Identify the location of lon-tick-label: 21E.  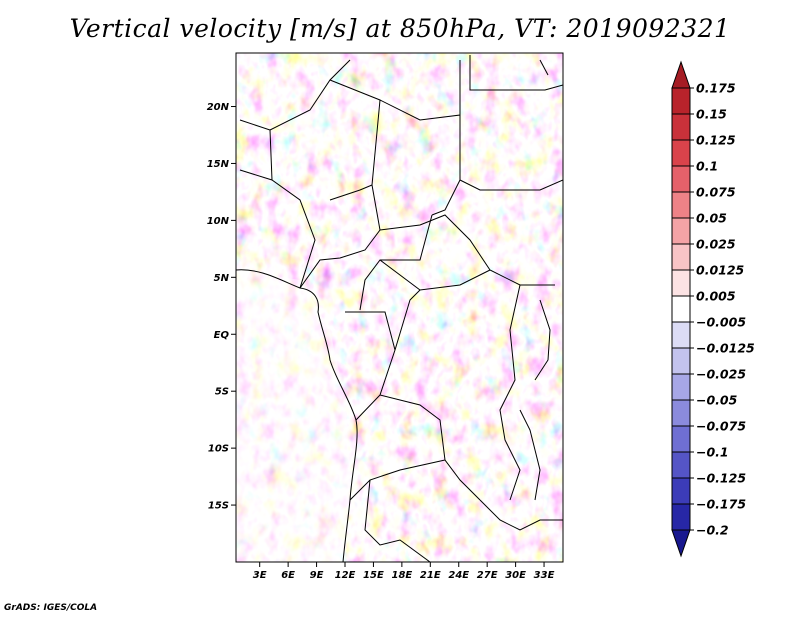
(430, 575).